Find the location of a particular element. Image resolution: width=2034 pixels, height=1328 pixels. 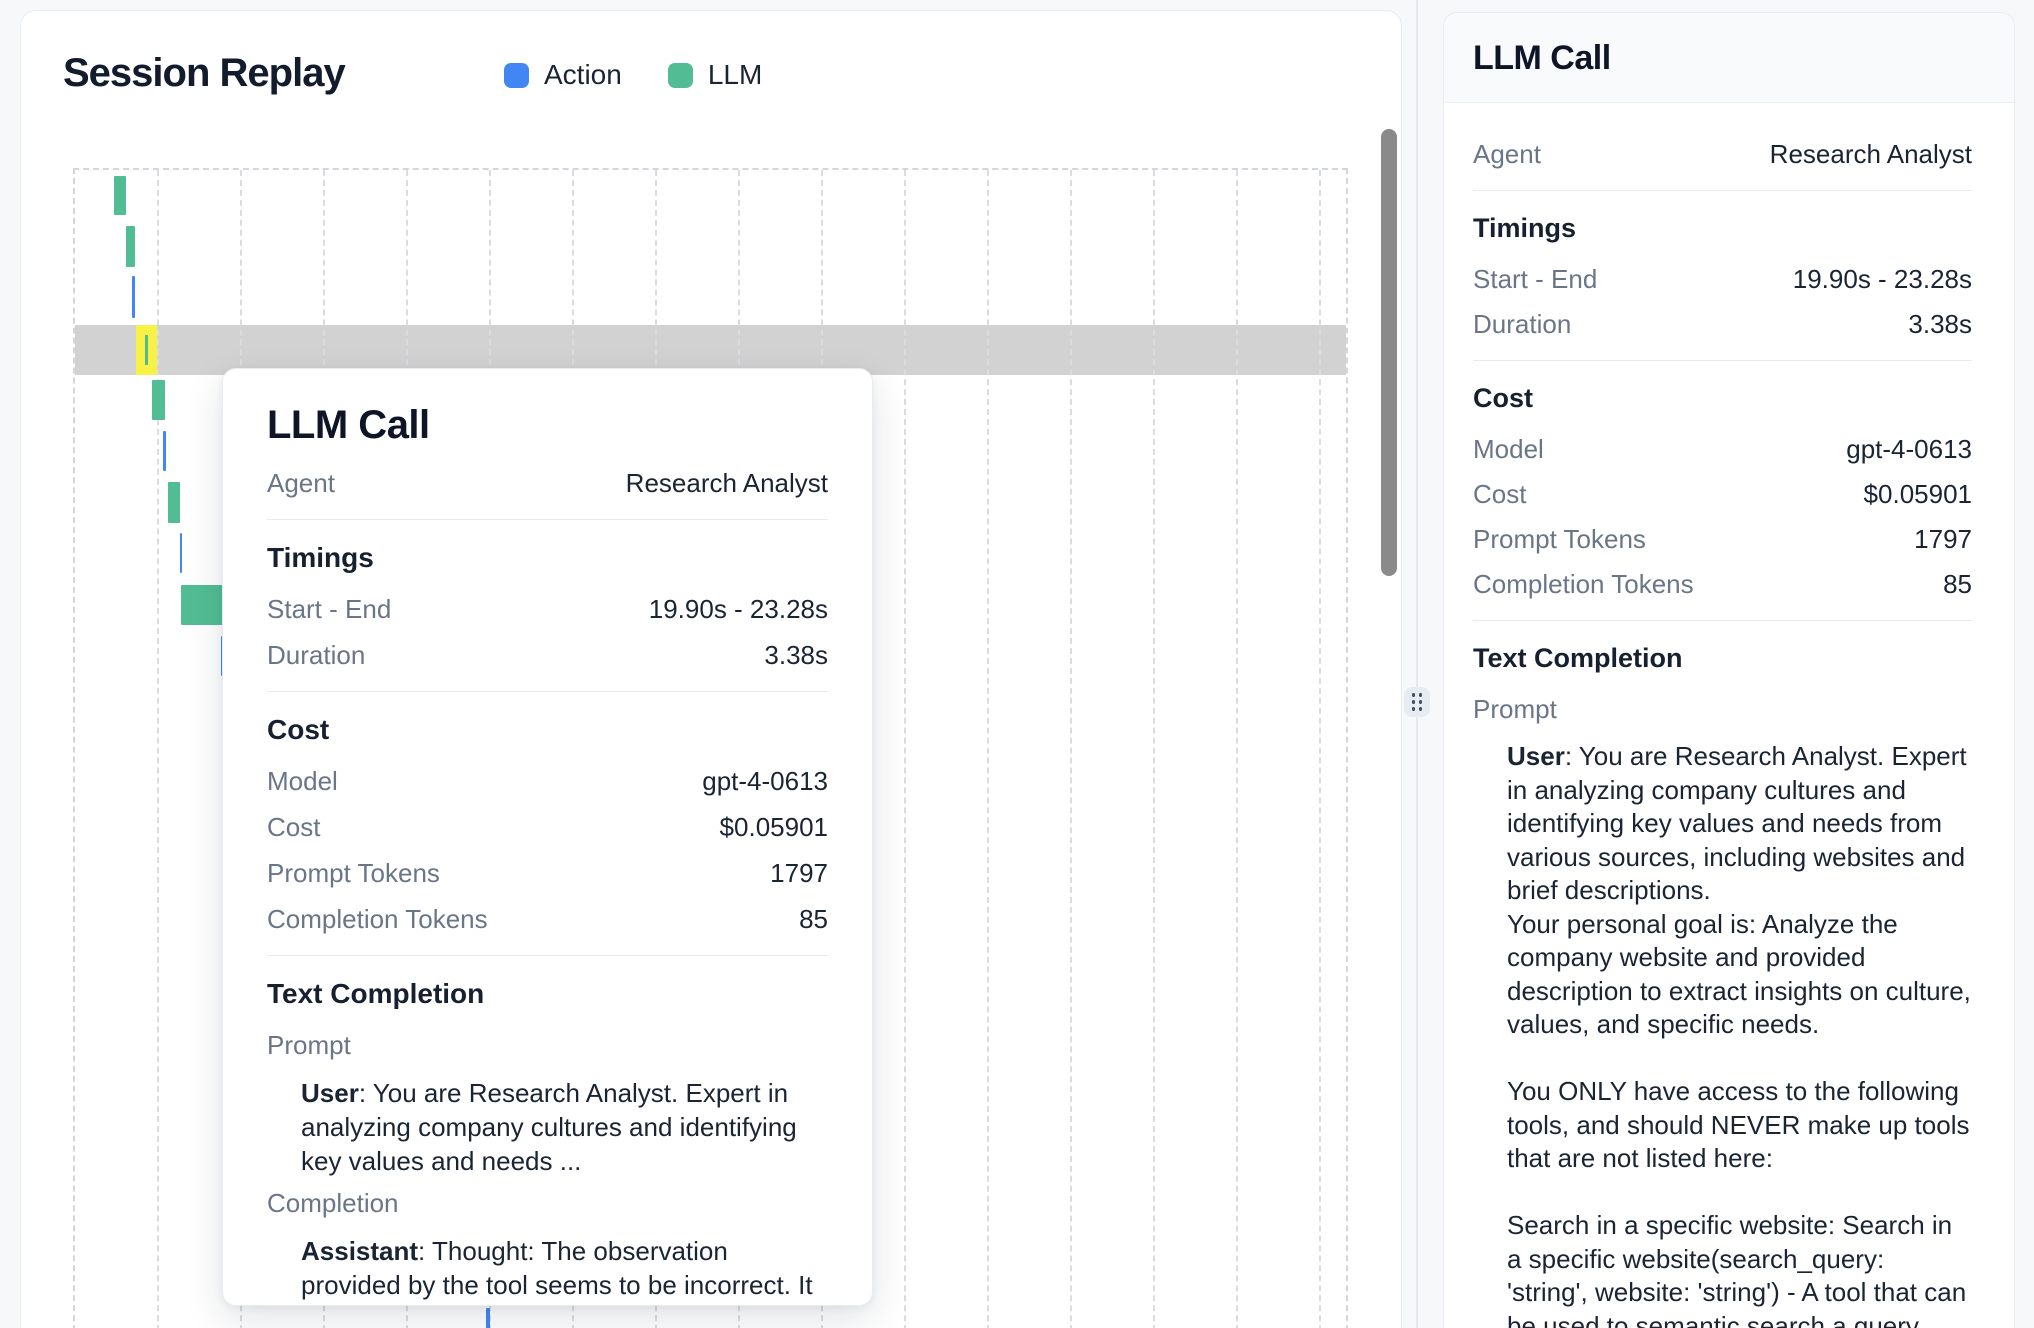

legend-item-llm: LLM is located at coordinates (715, 75).